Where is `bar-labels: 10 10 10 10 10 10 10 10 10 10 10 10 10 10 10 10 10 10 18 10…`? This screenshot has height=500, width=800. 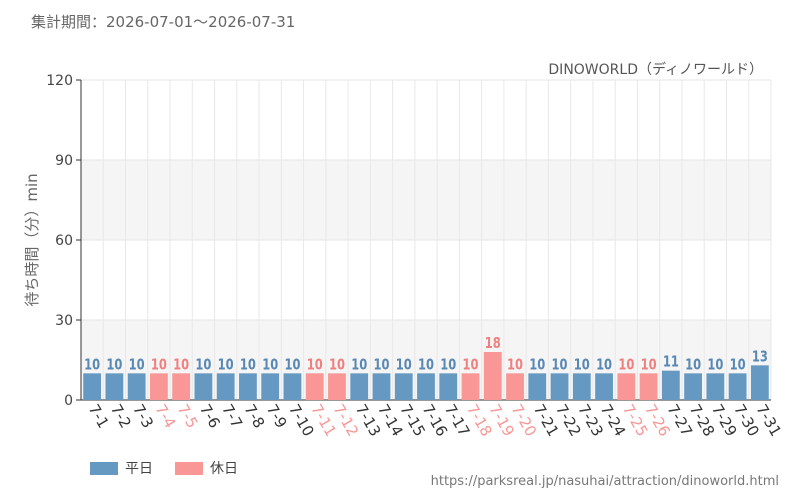
bar-labels: 10 10 10 10 10 10 10 10 10 10 10 10 10 10 10 10 10 10 18 10… is located at coordinates (426, 353).